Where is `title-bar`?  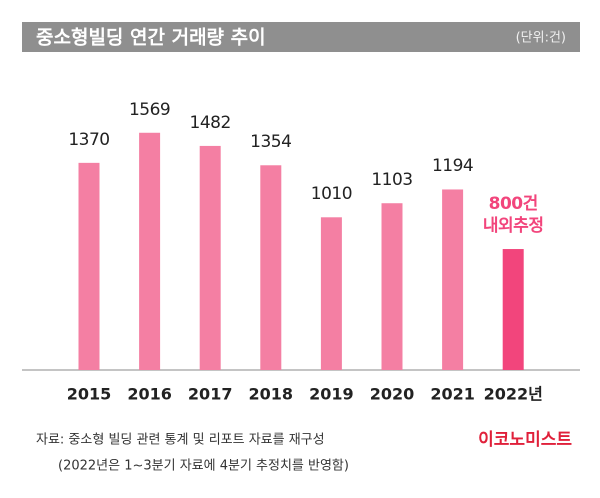 title-bar is located at coordinates (301, 37).